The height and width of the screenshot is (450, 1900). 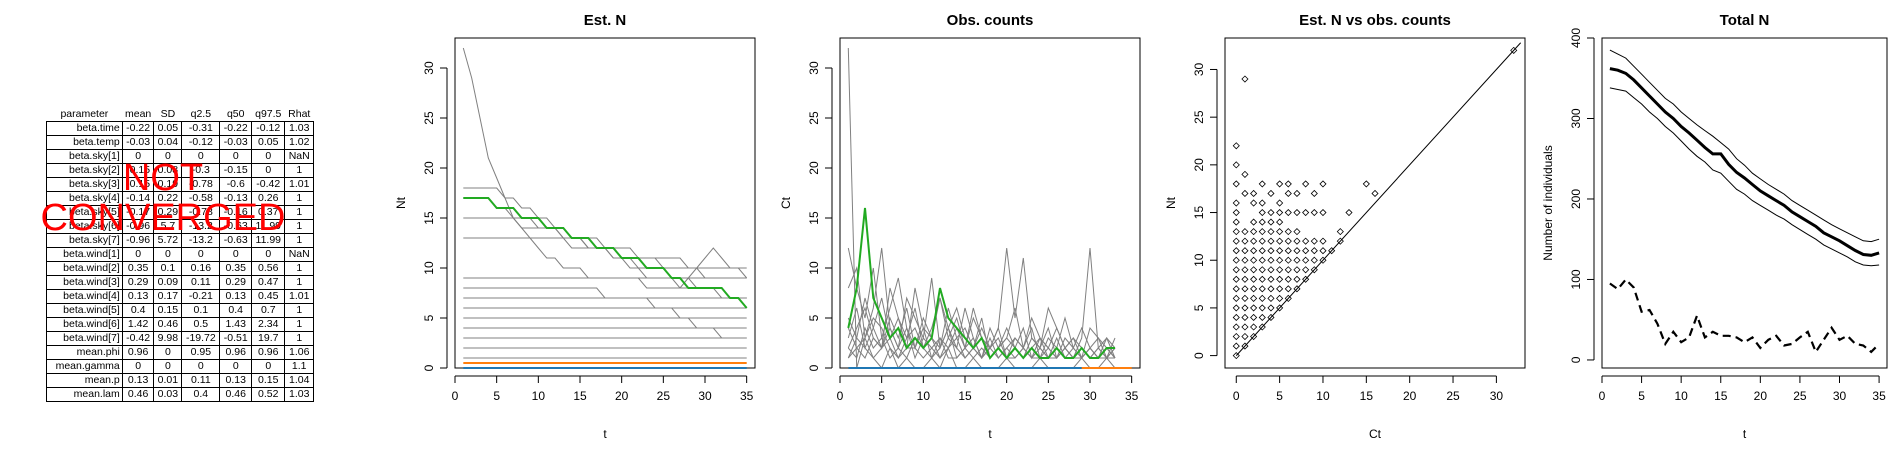 I want to click on not-converged-stamp: NOT CONVERGED, so click(x=163, y=198).